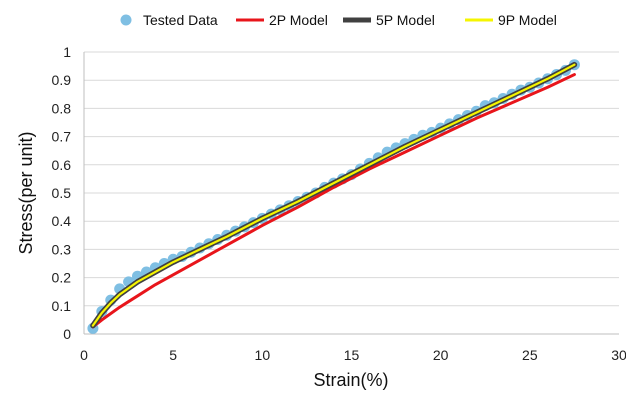 This screenshot has height=394, width=626. What do you see at coordinates (441, 355) in the screenshot?
I see `x-tick-label: 20` at bounding box center [441, 355].